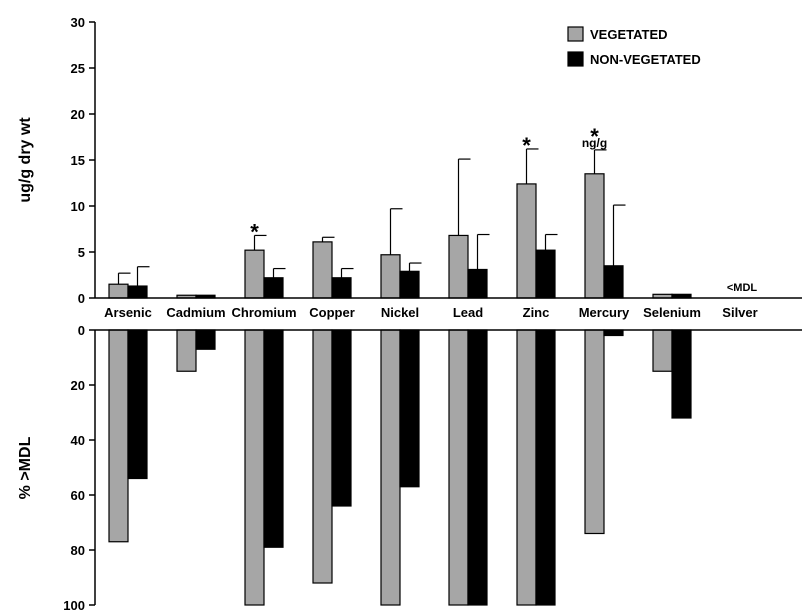 Image resolution: width=805 pixels, height=615 pixels. I want to click on legend-swatch-non-vegetated, so click(575, 59).